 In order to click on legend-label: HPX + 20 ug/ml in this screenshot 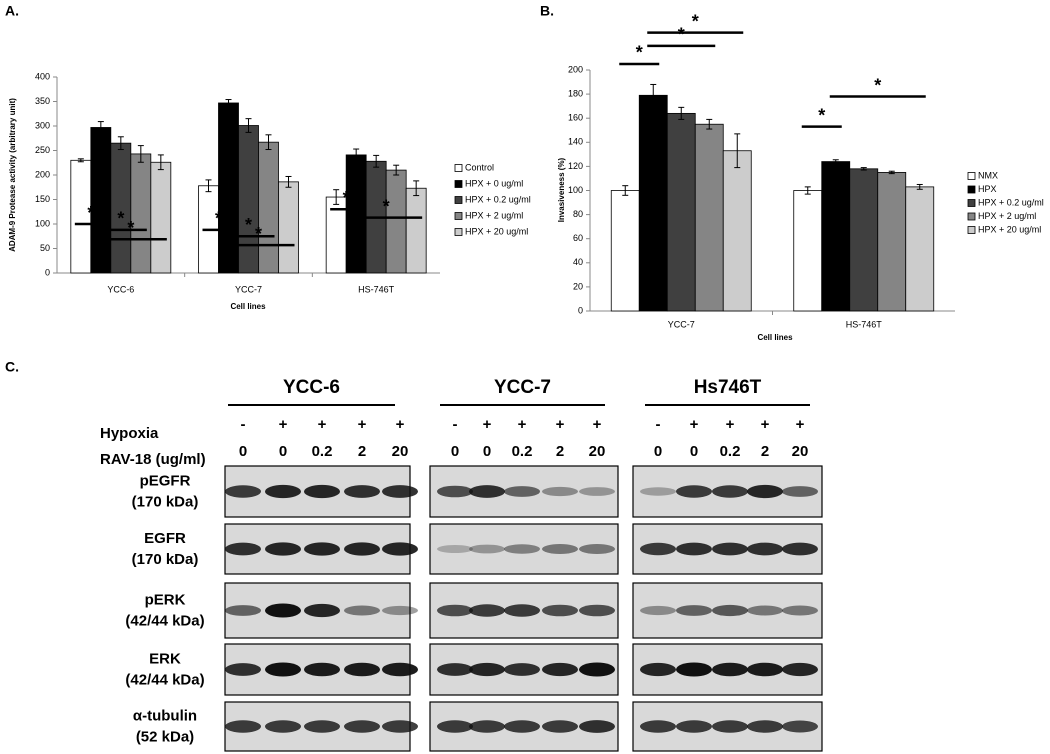, I will do `click(496, 231)`.